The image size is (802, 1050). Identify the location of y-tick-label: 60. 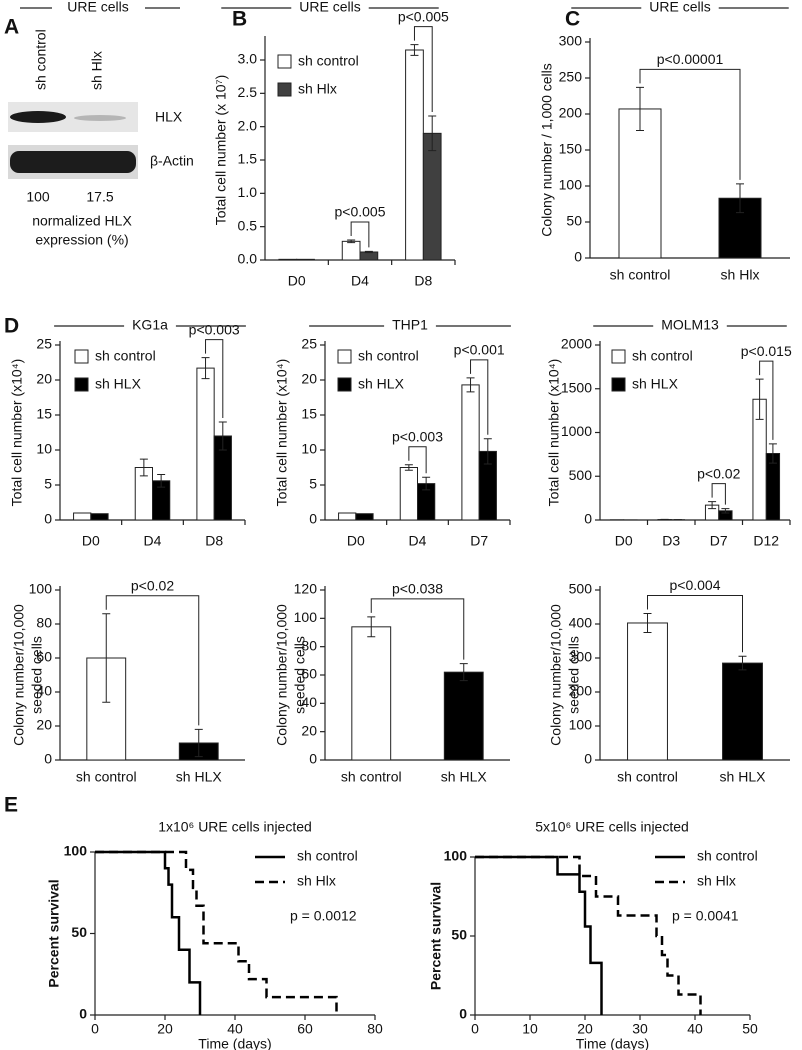
(44, 657).